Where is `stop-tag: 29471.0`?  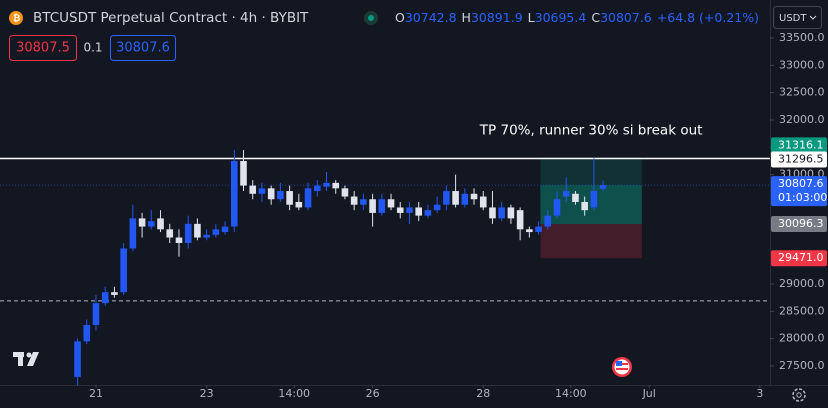
stop-tag: 29471.0 is located at coordinates (801, 257).